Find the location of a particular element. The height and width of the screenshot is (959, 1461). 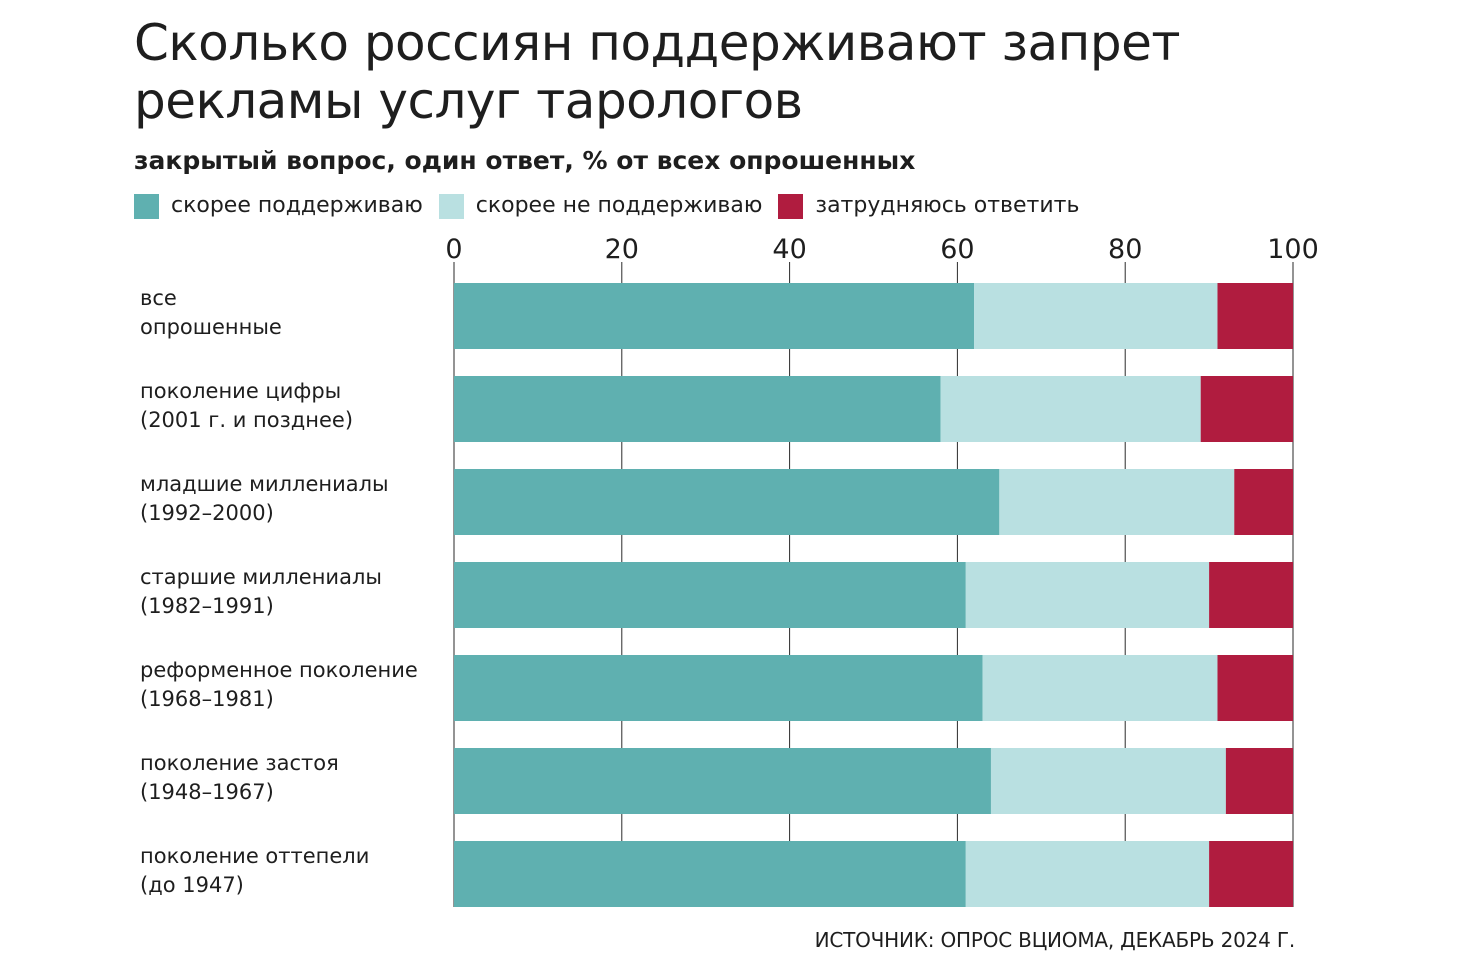

legend-swatch-support is located at coordinates (146, 206).